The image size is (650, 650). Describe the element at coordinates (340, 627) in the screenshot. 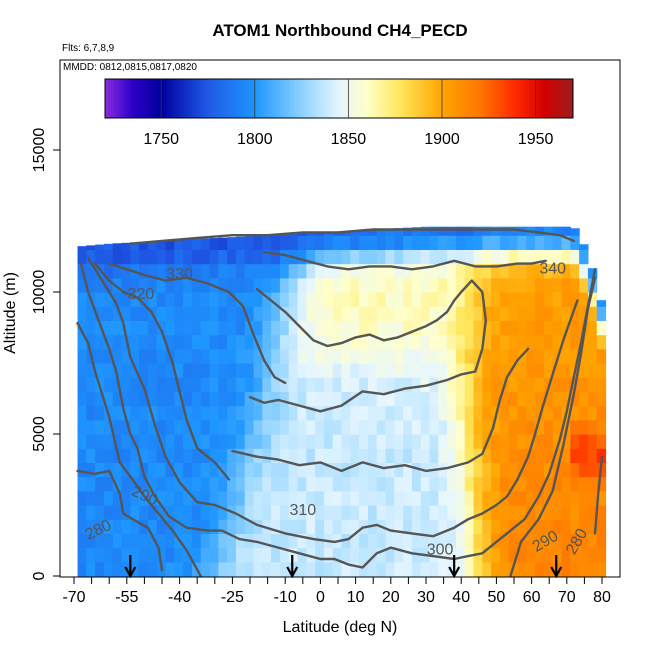

I see `x-axis-label: Latitude (deg N)` at that location.